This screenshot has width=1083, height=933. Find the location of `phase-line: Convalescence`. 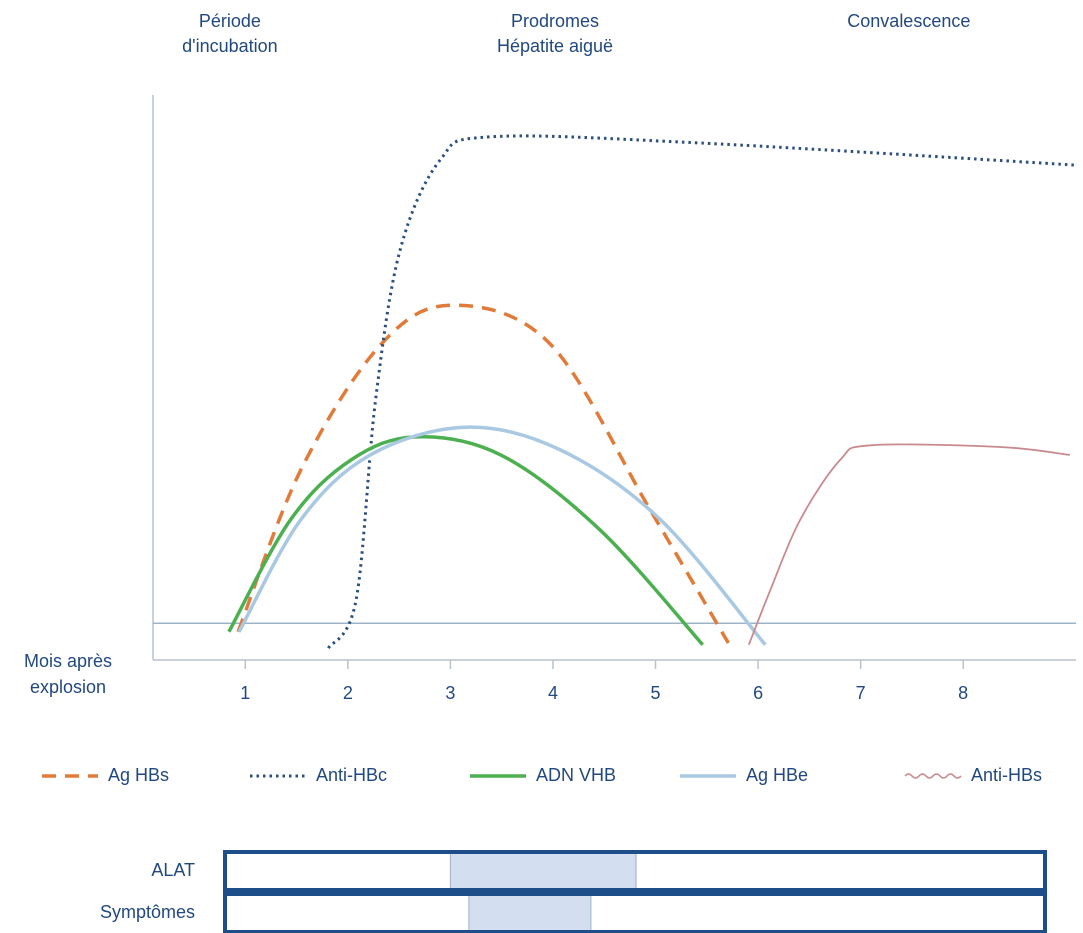

phase-line: Convalescence is located at coordinates (908, 21).